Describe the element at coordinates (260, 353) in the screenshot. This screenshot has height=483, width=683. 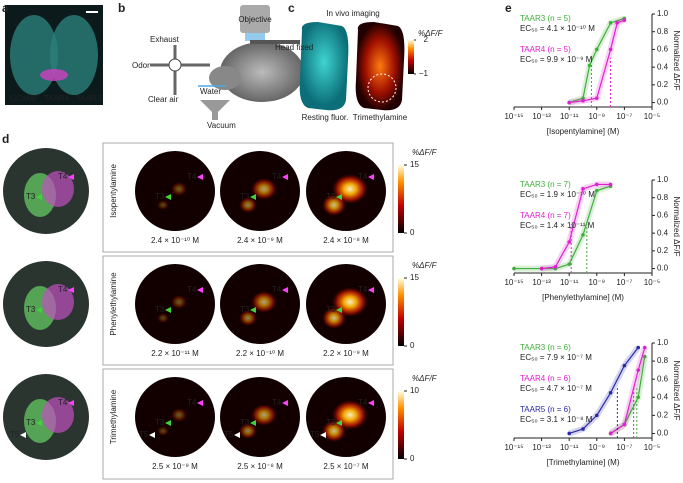
I see `concentration-label: 2.2 × 10⁻¹⁰ M` at that location.